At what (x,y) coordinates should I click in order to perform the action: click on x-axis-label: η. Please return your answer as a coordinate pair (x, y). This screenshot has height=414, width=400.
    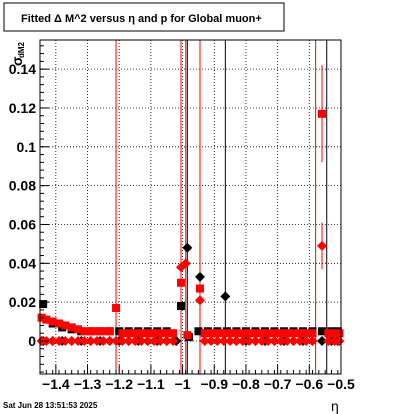
    Looking at the image, I should click on (335, 406).